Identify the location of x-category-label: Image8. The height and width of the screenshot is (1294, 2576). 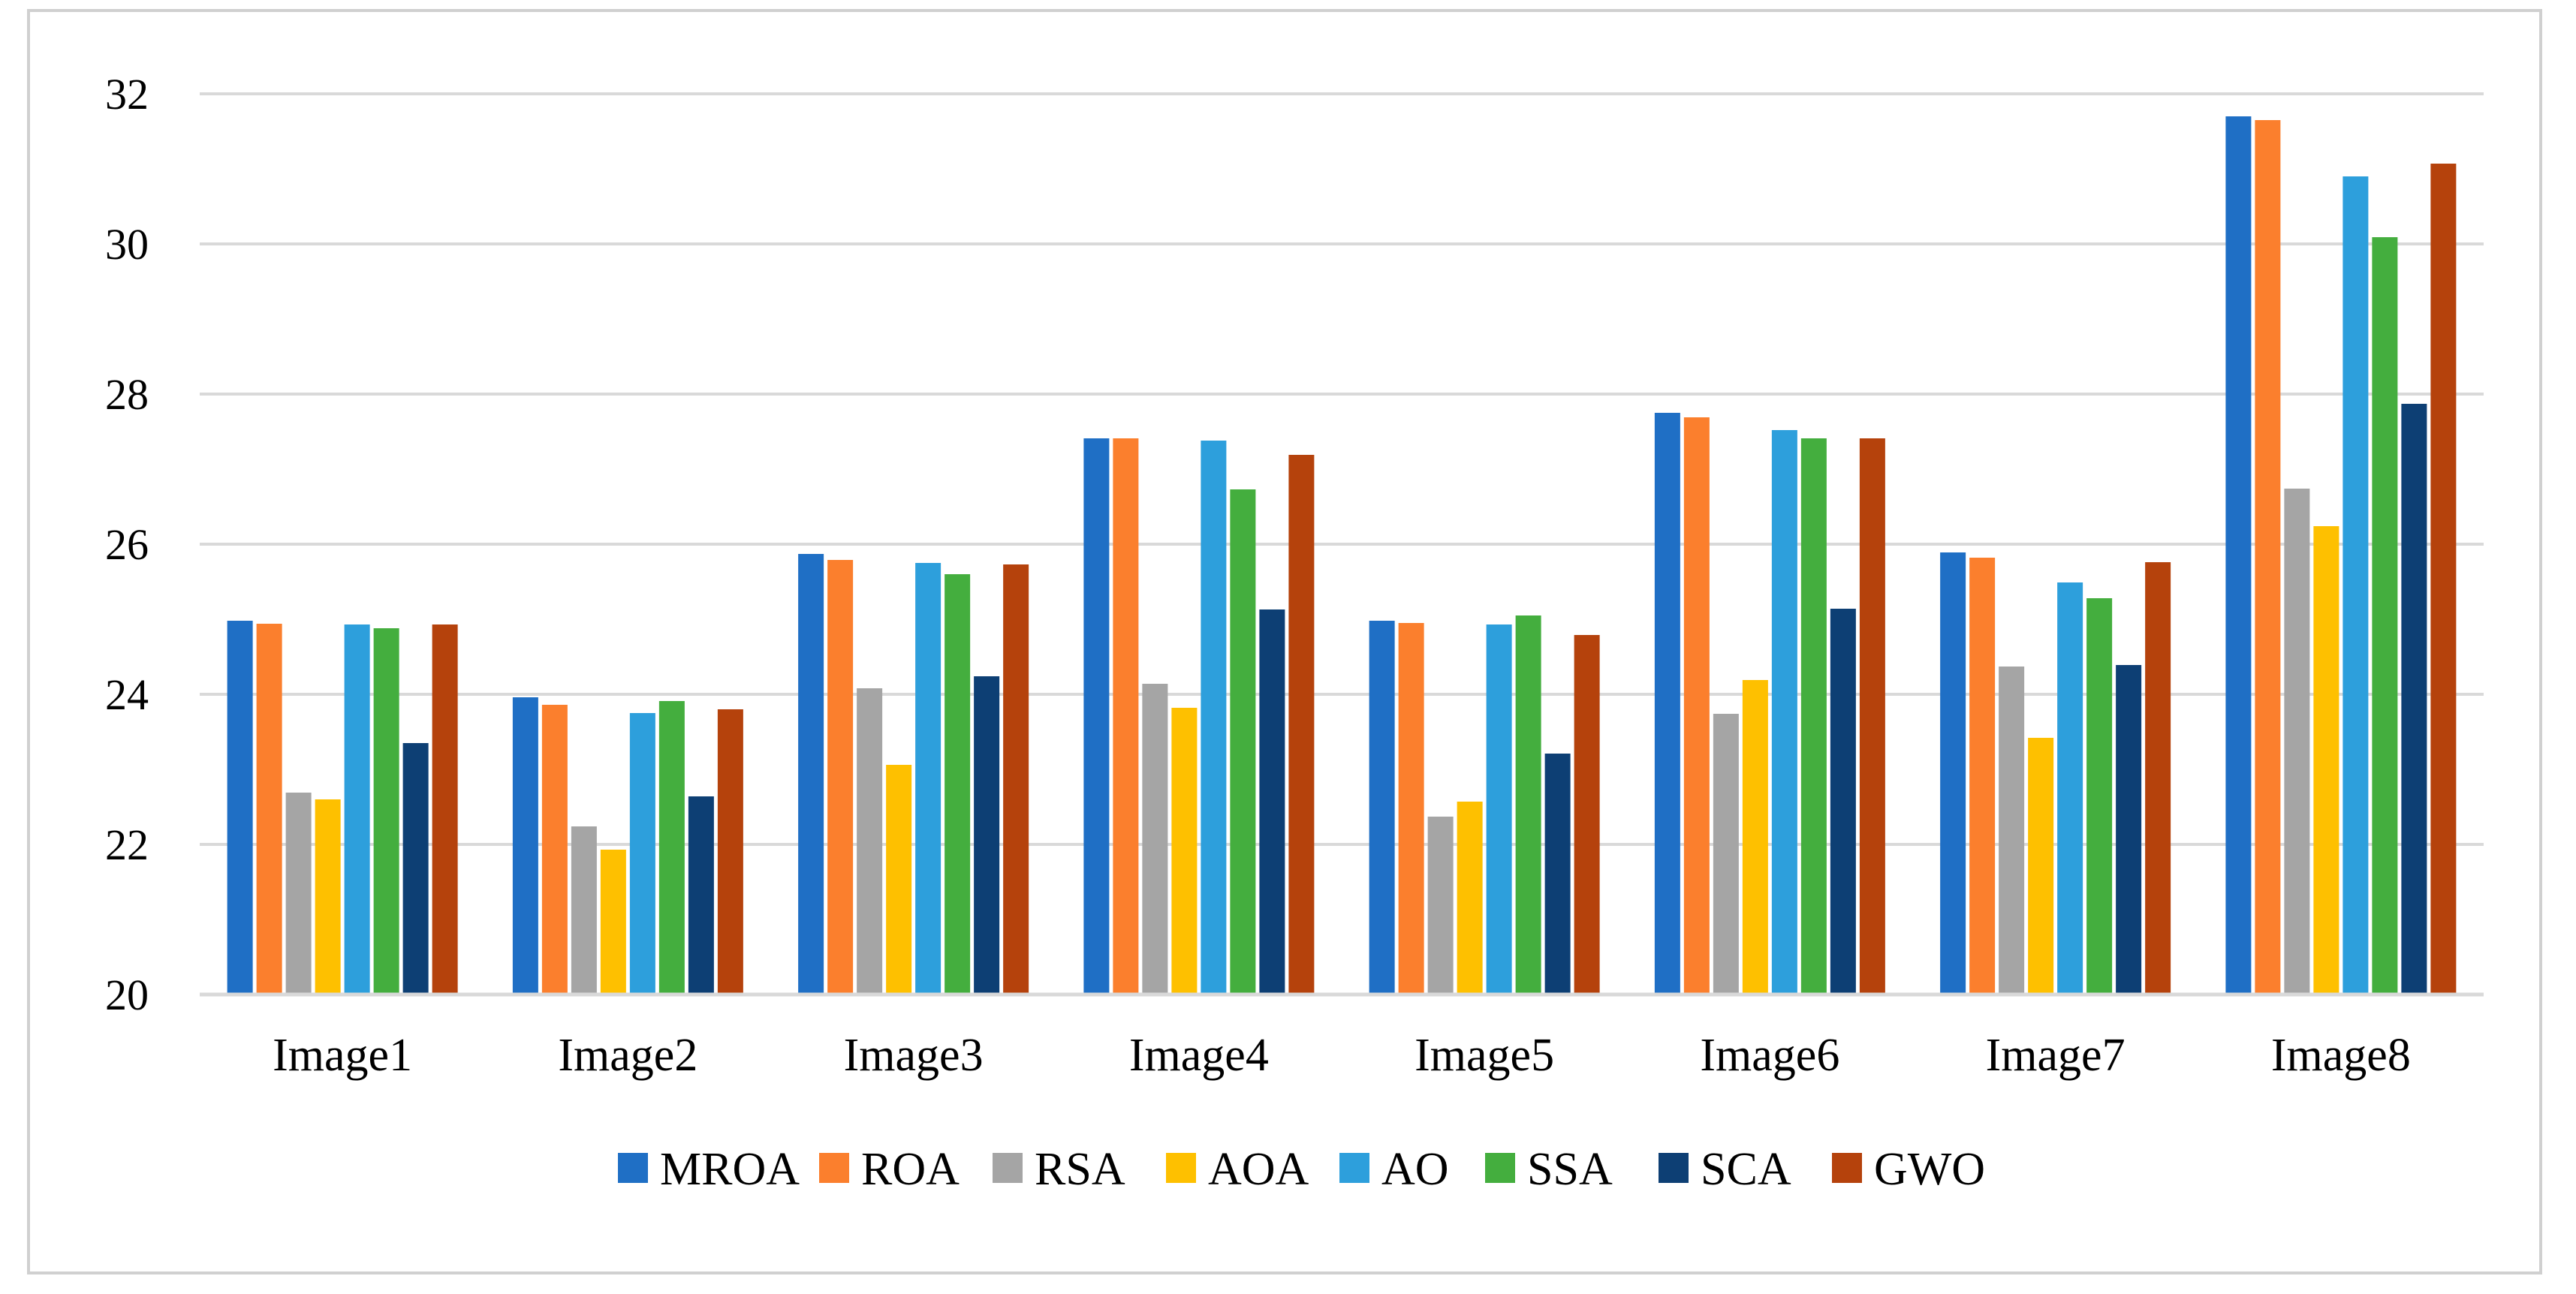
(2341, 1055).